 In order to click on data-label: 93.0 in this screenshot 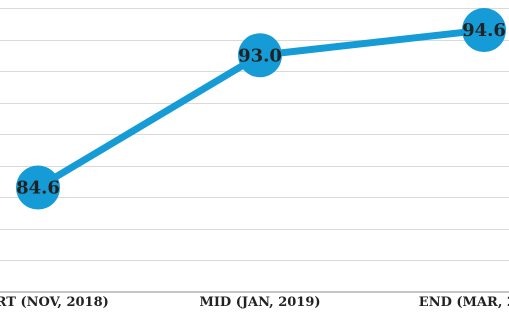, I will do `click(260, 55)`.